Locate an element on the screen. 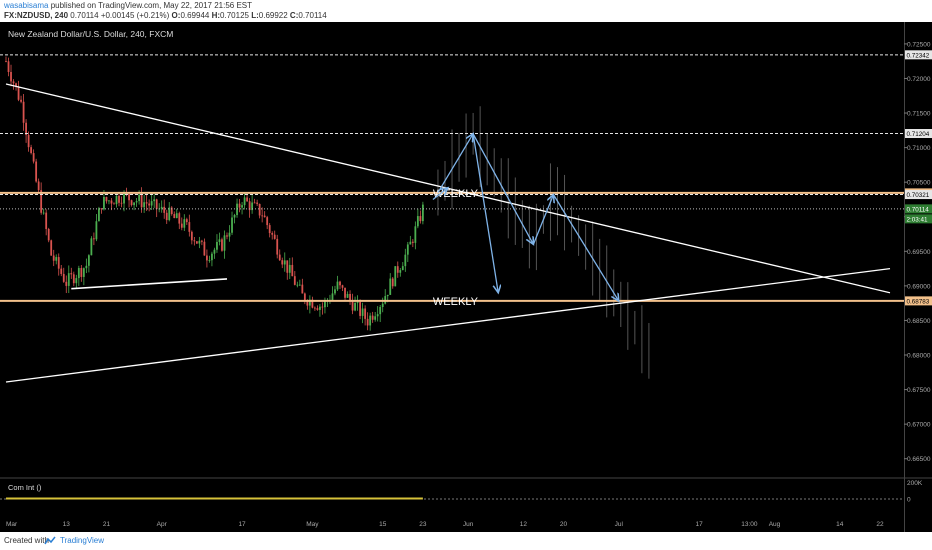  high-value: 0.70125 is located at coordinates (234, 15).